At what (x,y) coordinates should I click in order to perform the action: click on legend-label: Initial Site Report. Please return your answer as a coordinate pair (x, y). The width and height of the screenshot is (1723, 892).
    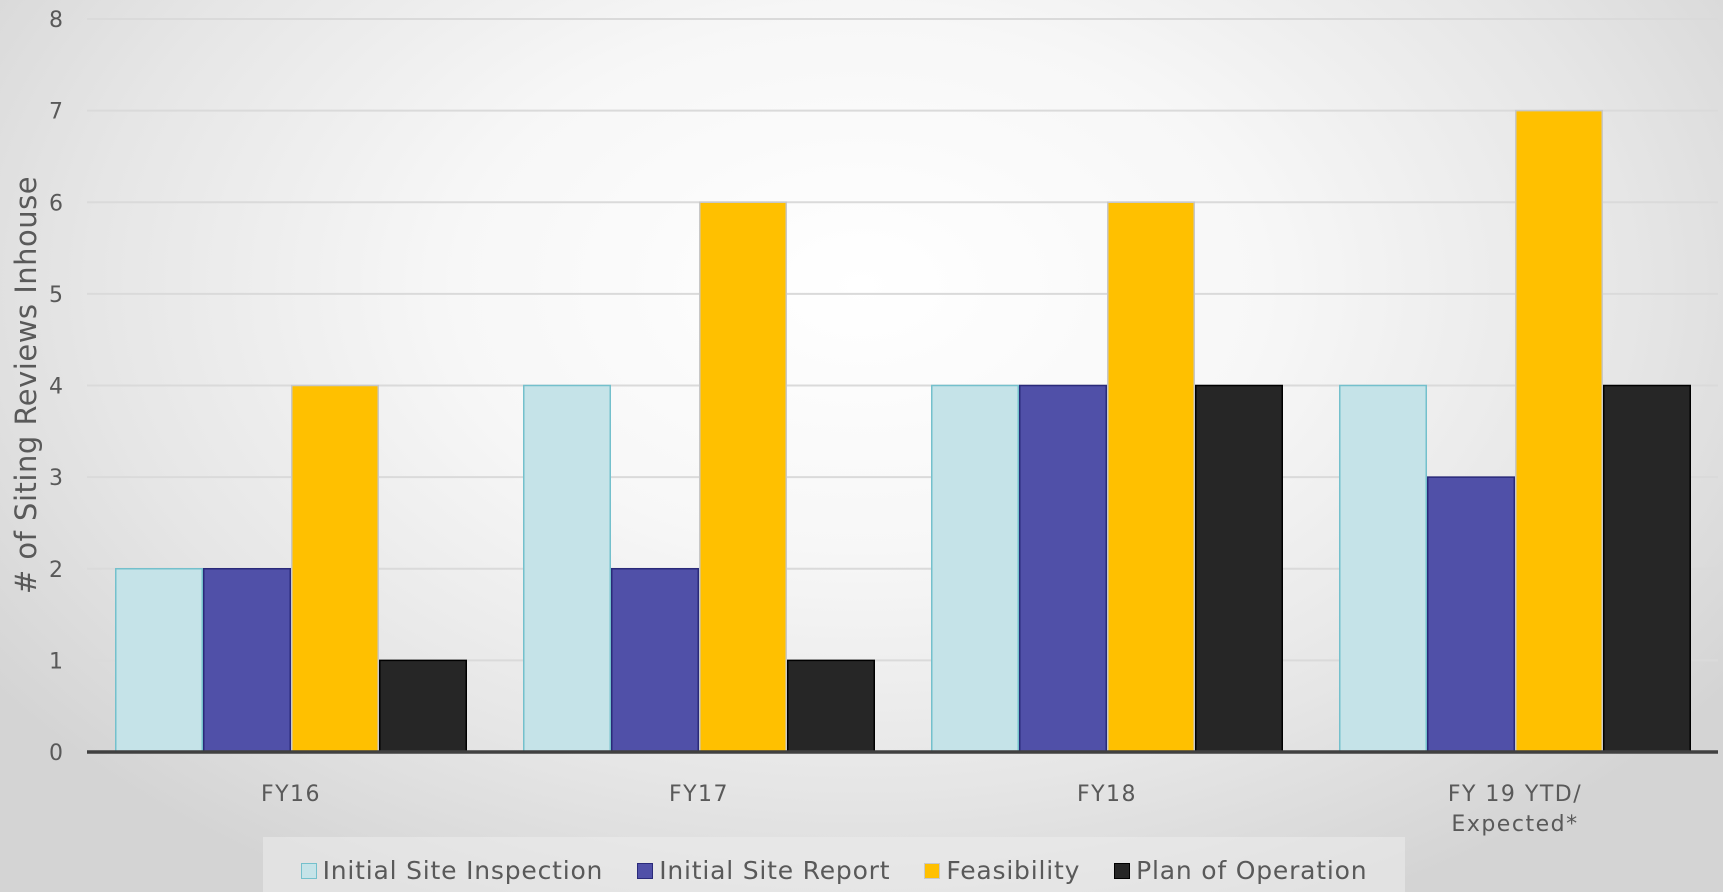
    Looking at the image, I should click on (775, 870).